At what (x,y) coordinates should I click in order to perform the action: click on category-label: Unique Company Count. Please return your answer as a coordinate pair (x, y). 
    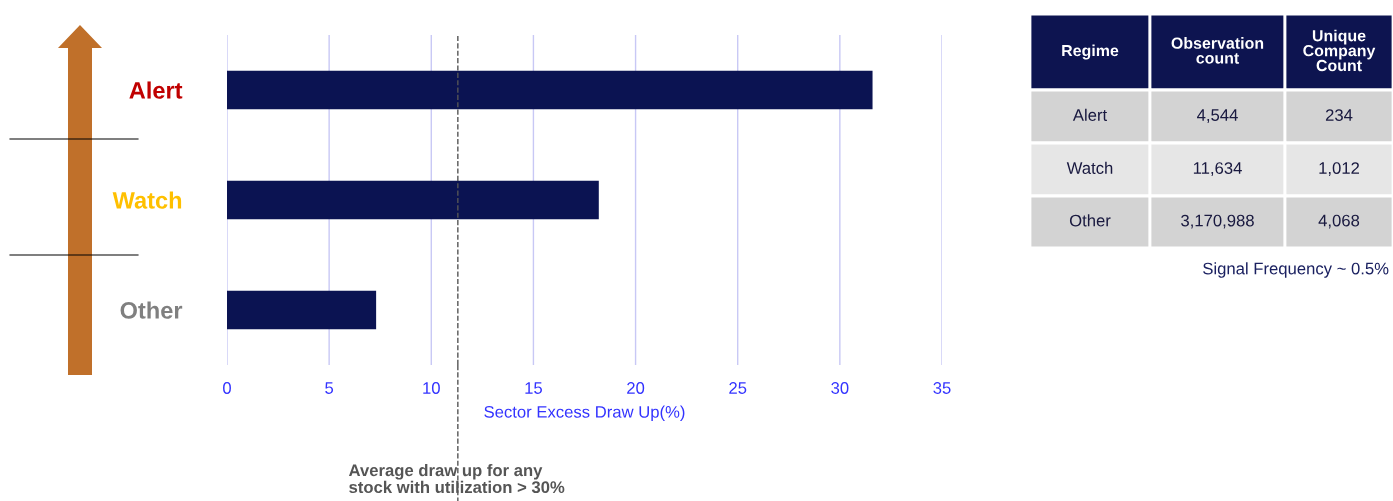
    Looking at the image, I should click on (1339, 50).